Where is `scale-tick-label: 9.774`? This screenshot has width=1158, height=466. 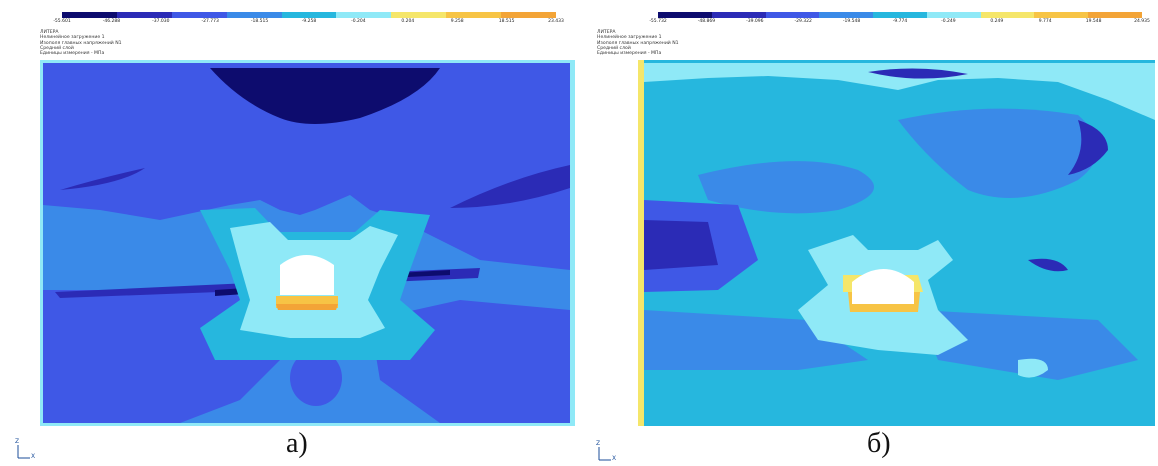 scale-tick-label: 9.774 is located at coordinates (1045, 21).